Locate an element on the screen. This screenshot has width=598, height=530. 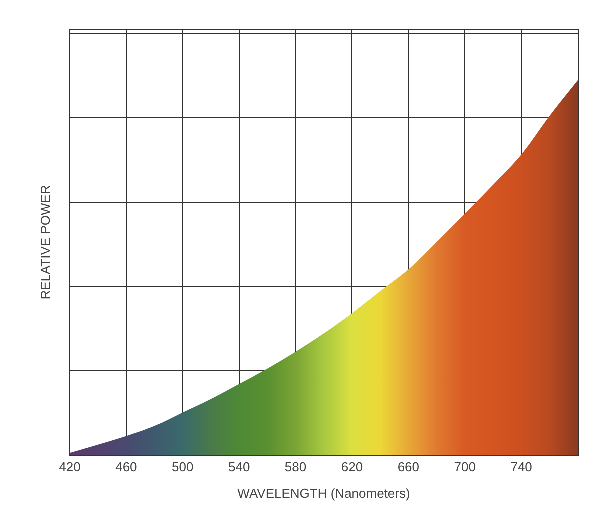
x-tick-label: 540 is located at coordinates (239, 467).